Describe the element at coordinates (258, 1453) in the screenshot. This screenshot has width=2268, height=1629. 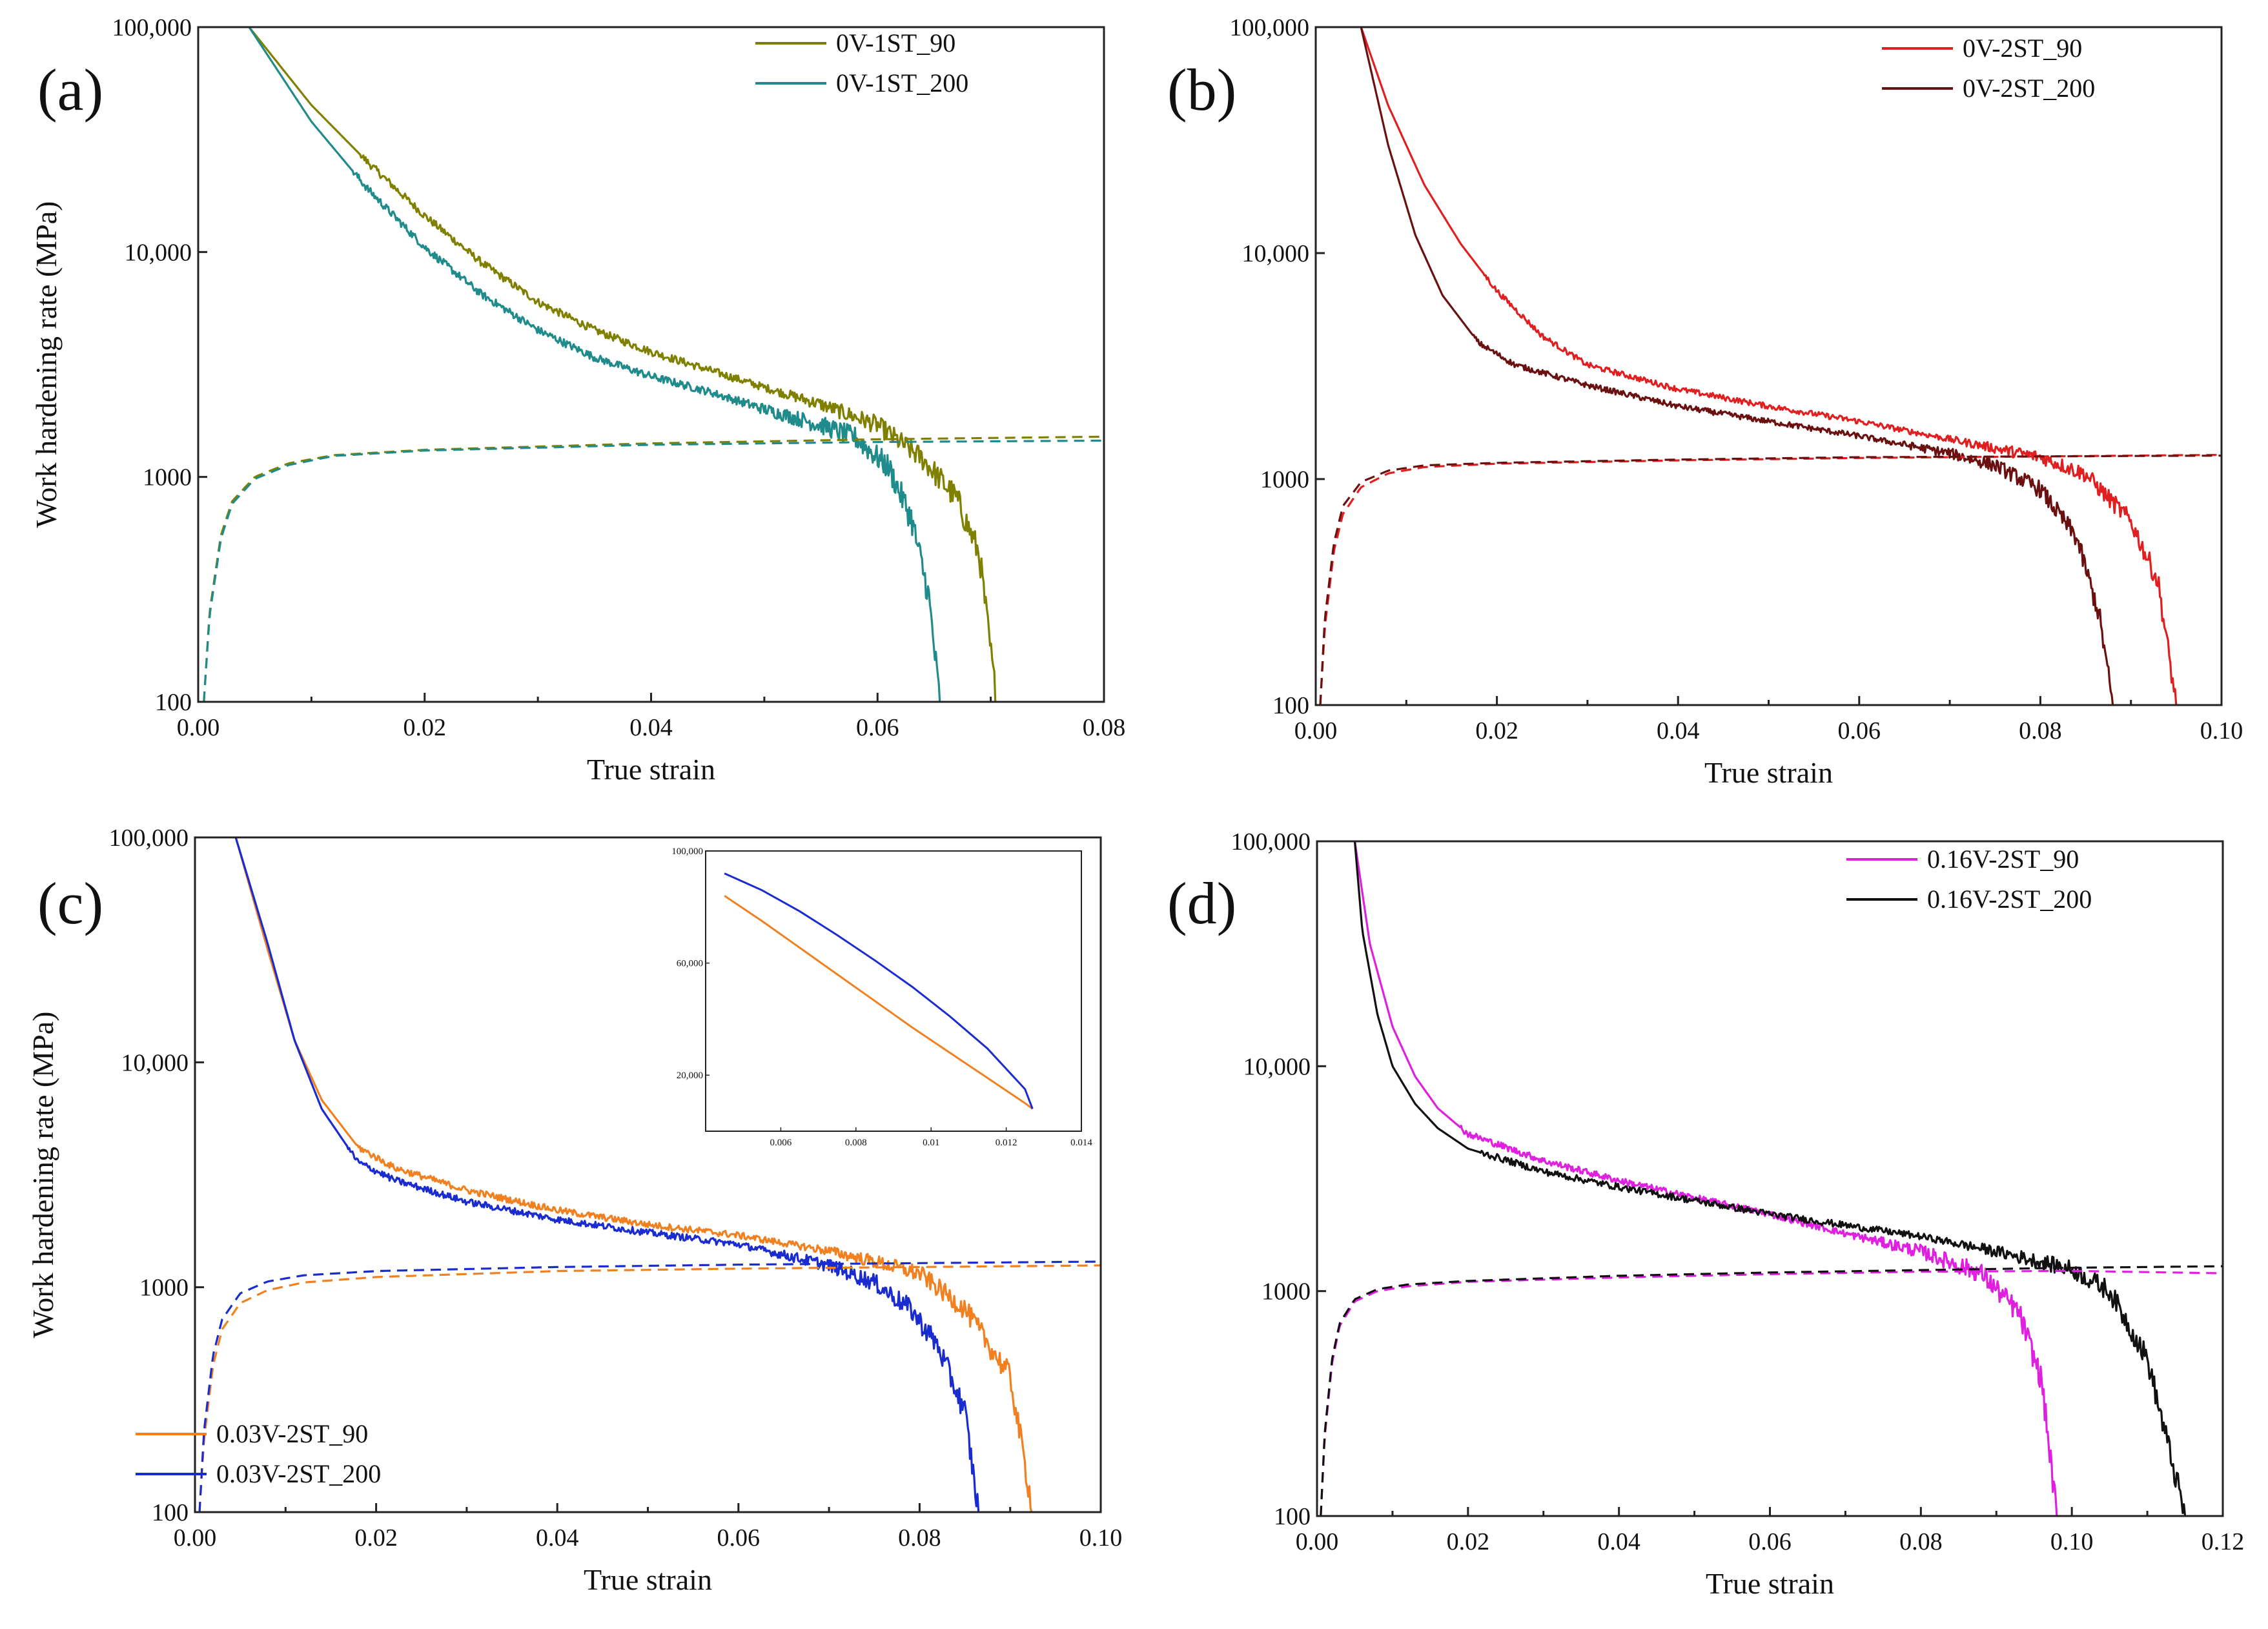
I see `legend: 0.03V-2ST_90 0.03V-2ST_200` at that location.